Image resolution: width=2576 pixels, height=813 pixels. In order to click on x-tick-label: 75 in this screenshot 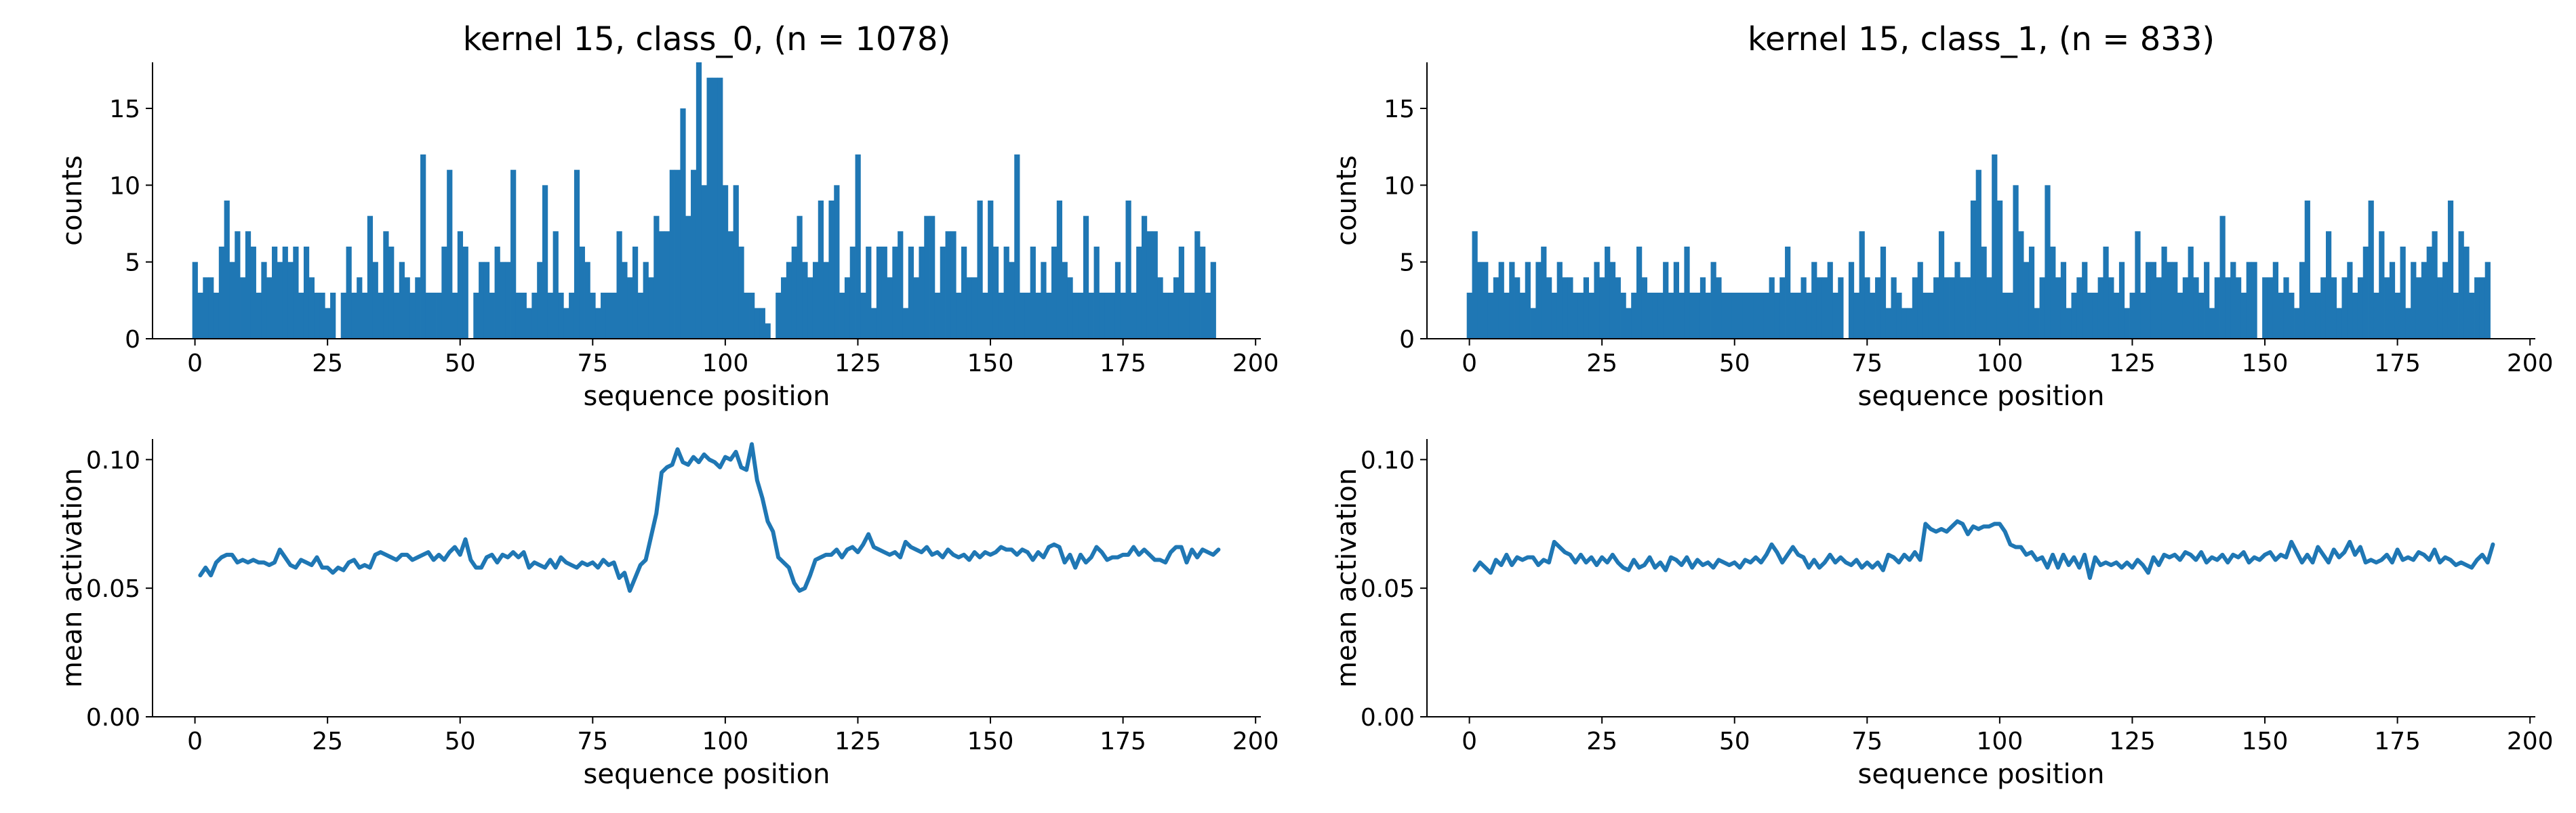, I will do `click(592, 363)`.